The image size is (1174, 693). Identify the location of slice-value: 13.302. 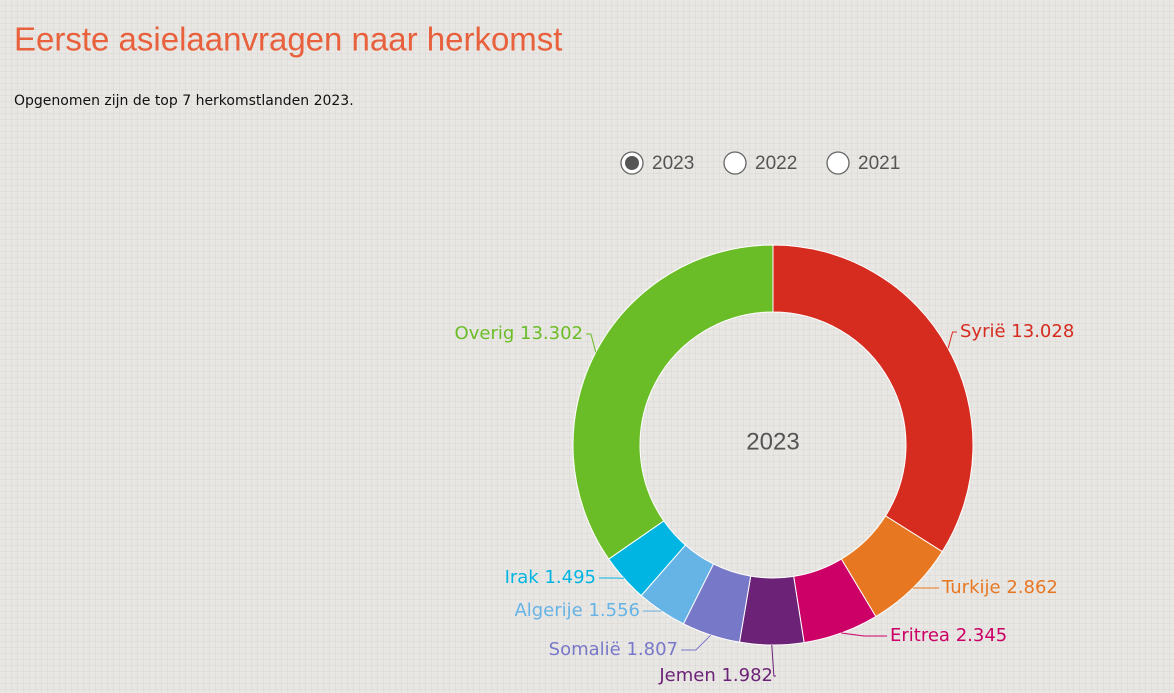
(551, 333).